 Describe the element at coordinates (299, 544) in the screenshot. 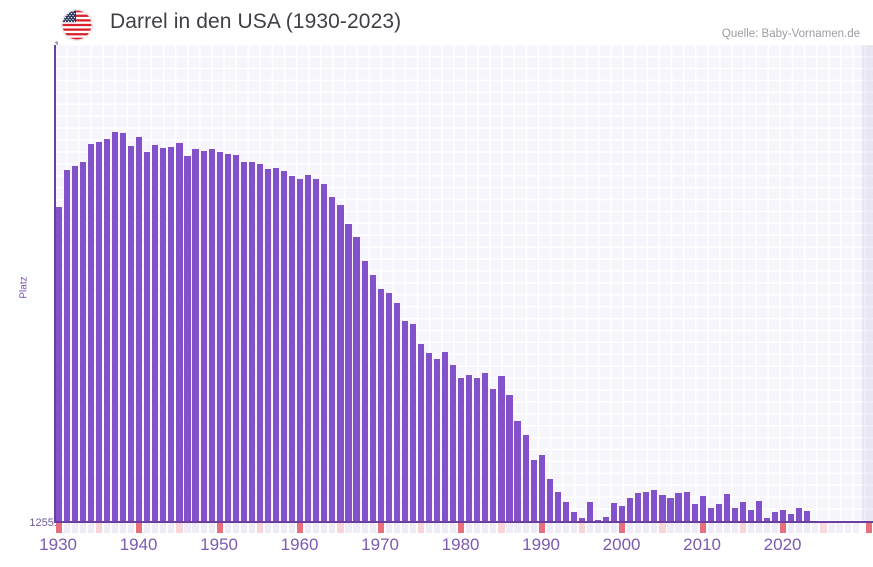

I see `x-axis-label-1960: 1960` at that location.